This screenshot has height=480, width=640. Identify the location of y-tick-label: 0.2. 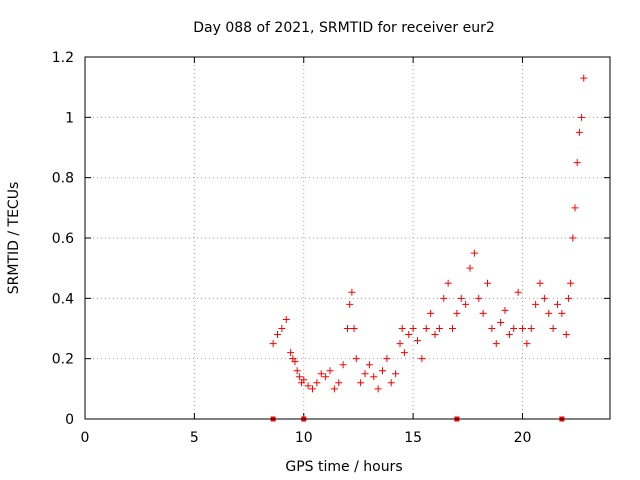
(63, 360).